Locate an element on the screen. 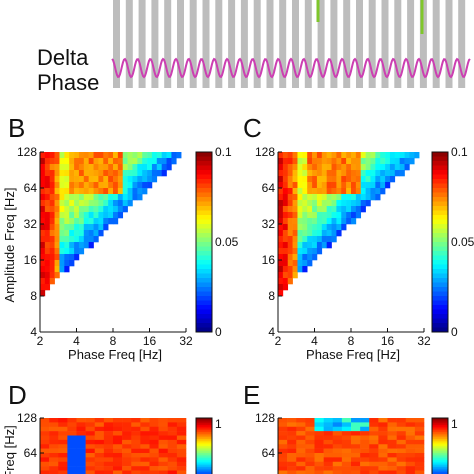  phase-bar is located at coordinates (155, 44).